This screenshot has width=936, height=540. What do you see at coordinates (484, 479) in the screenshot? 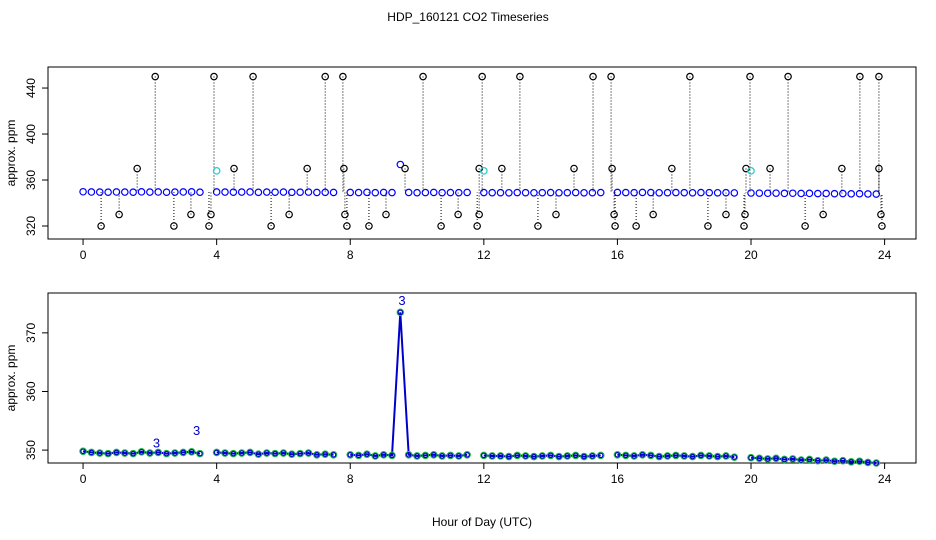
I see `x-tick-label: 12` at bounding box center [484, 479].